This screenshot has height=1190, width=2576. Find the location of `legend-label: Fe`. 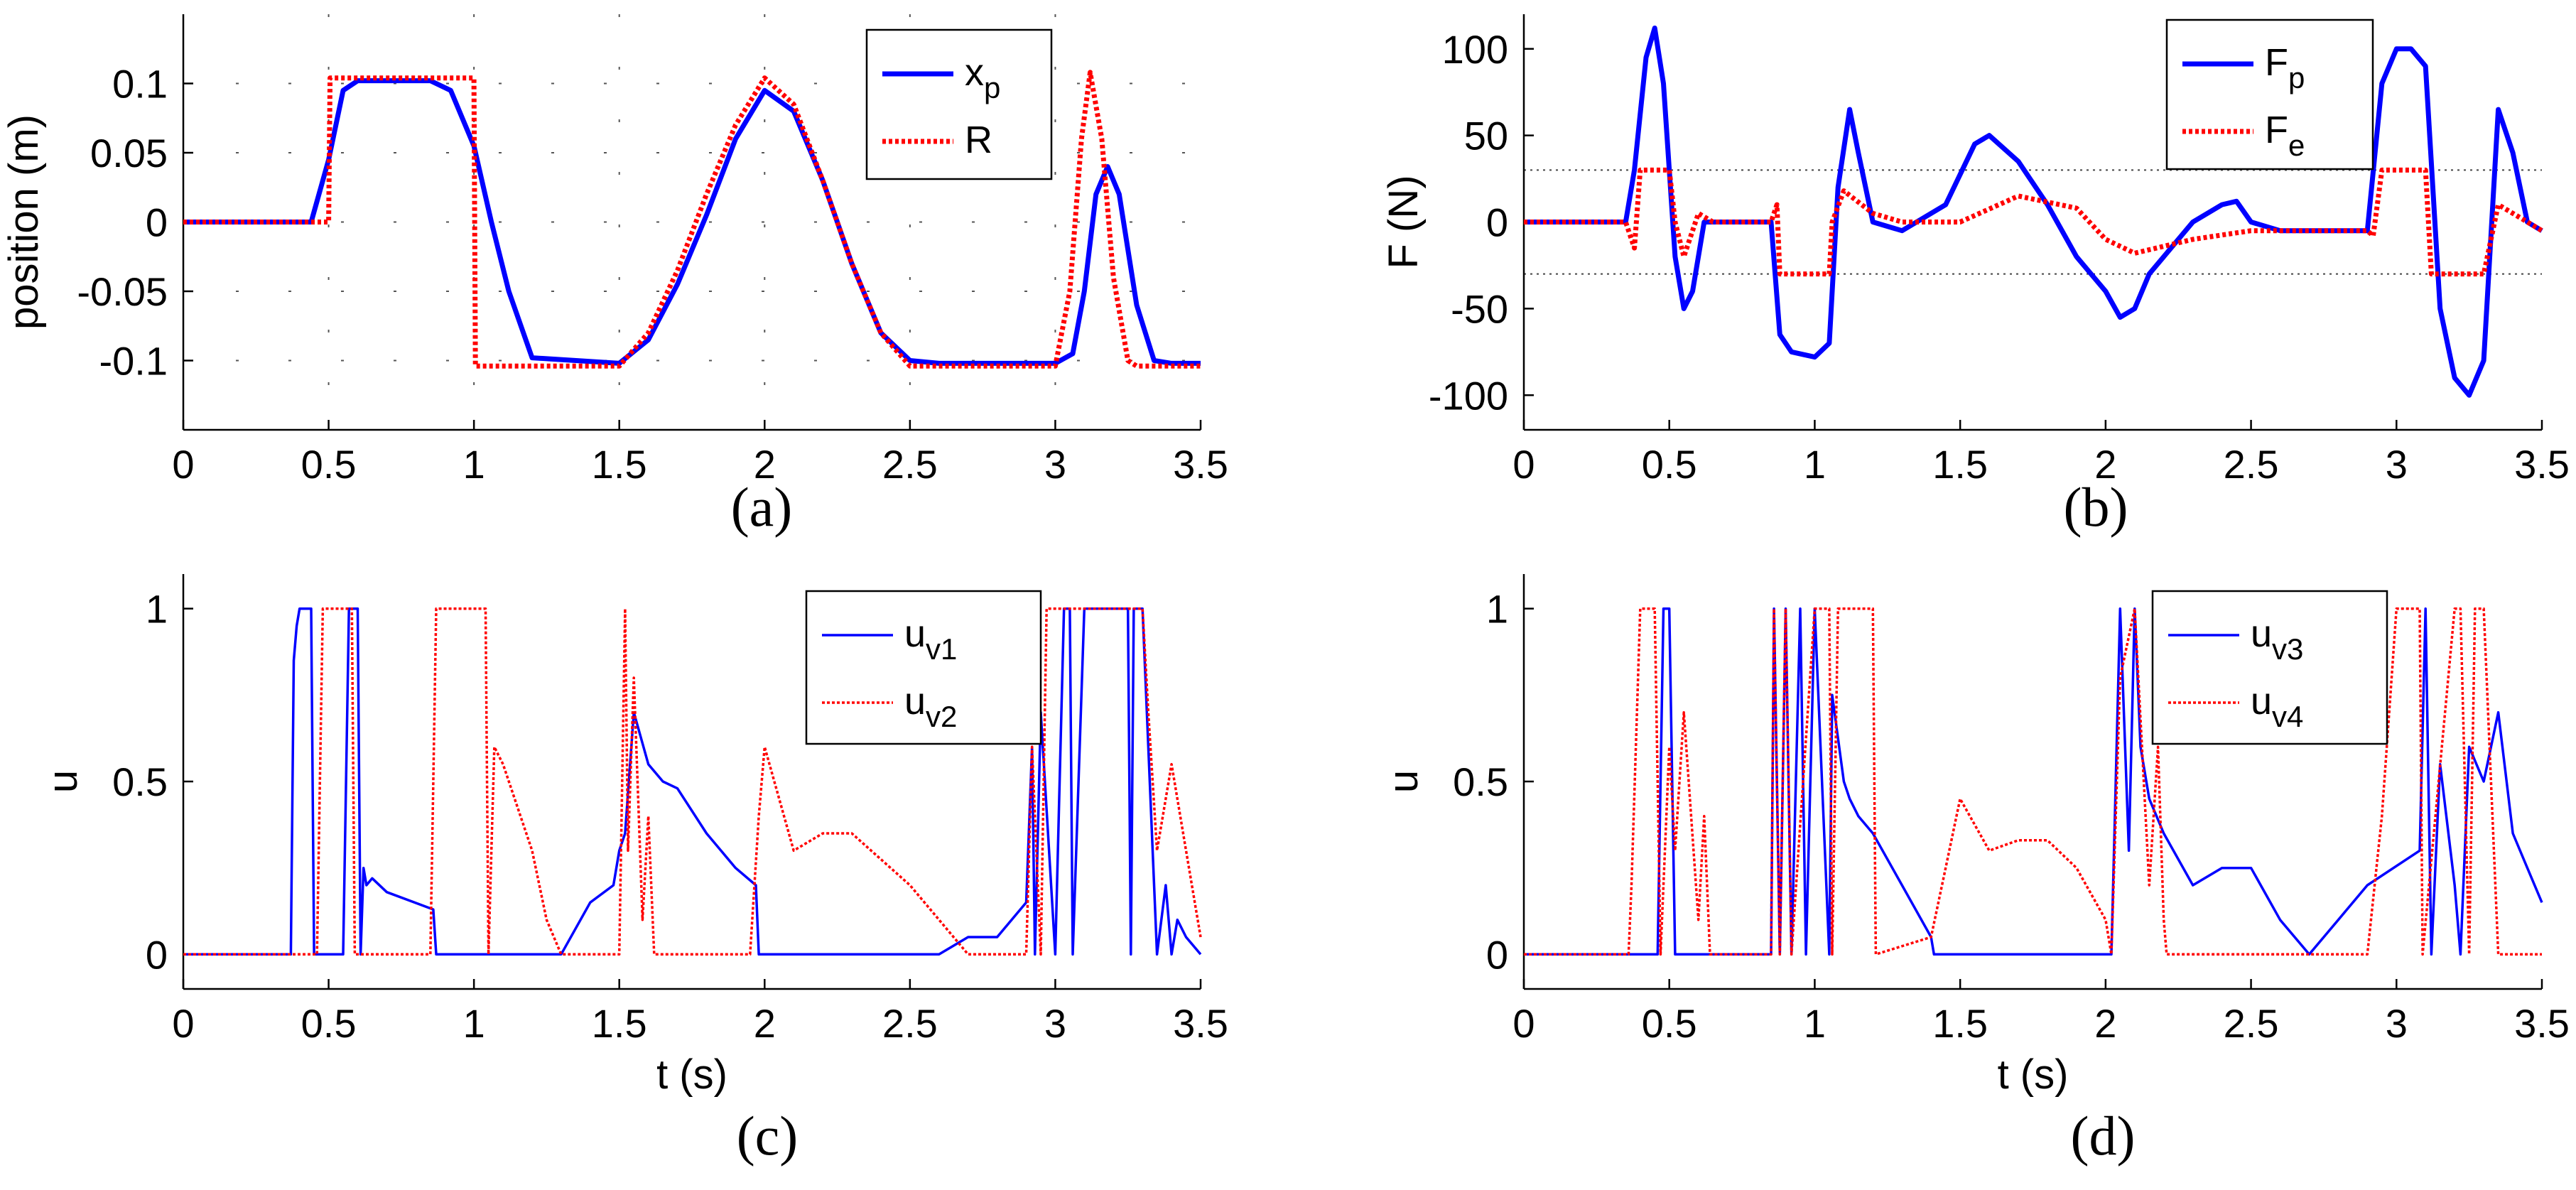

legend-label: Fe is located at coordinates (2285, 135).